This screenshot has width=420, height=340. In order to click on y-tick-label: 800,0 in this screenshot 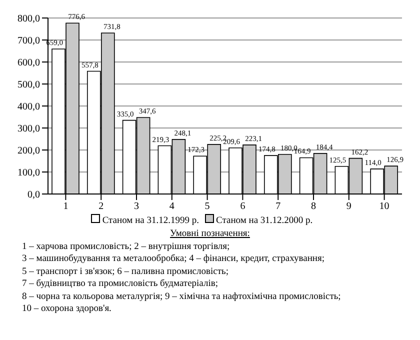, I will do `click(29, 19)`.